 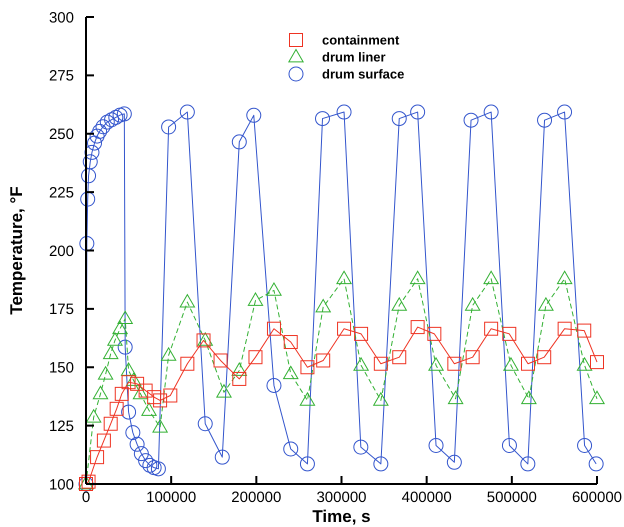 I want to click on x-tick-label: 100000, so click(x=171, y=497).